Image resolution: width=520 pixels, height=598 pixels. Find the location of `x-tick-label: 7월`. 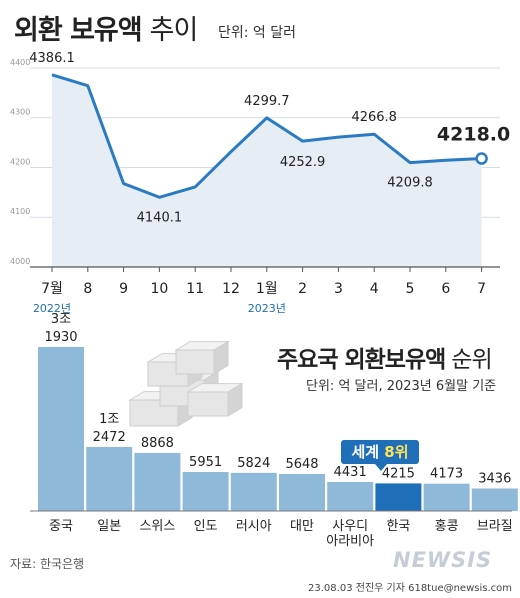

x-tick-label: 7월 is located at coordinates (52, 289).